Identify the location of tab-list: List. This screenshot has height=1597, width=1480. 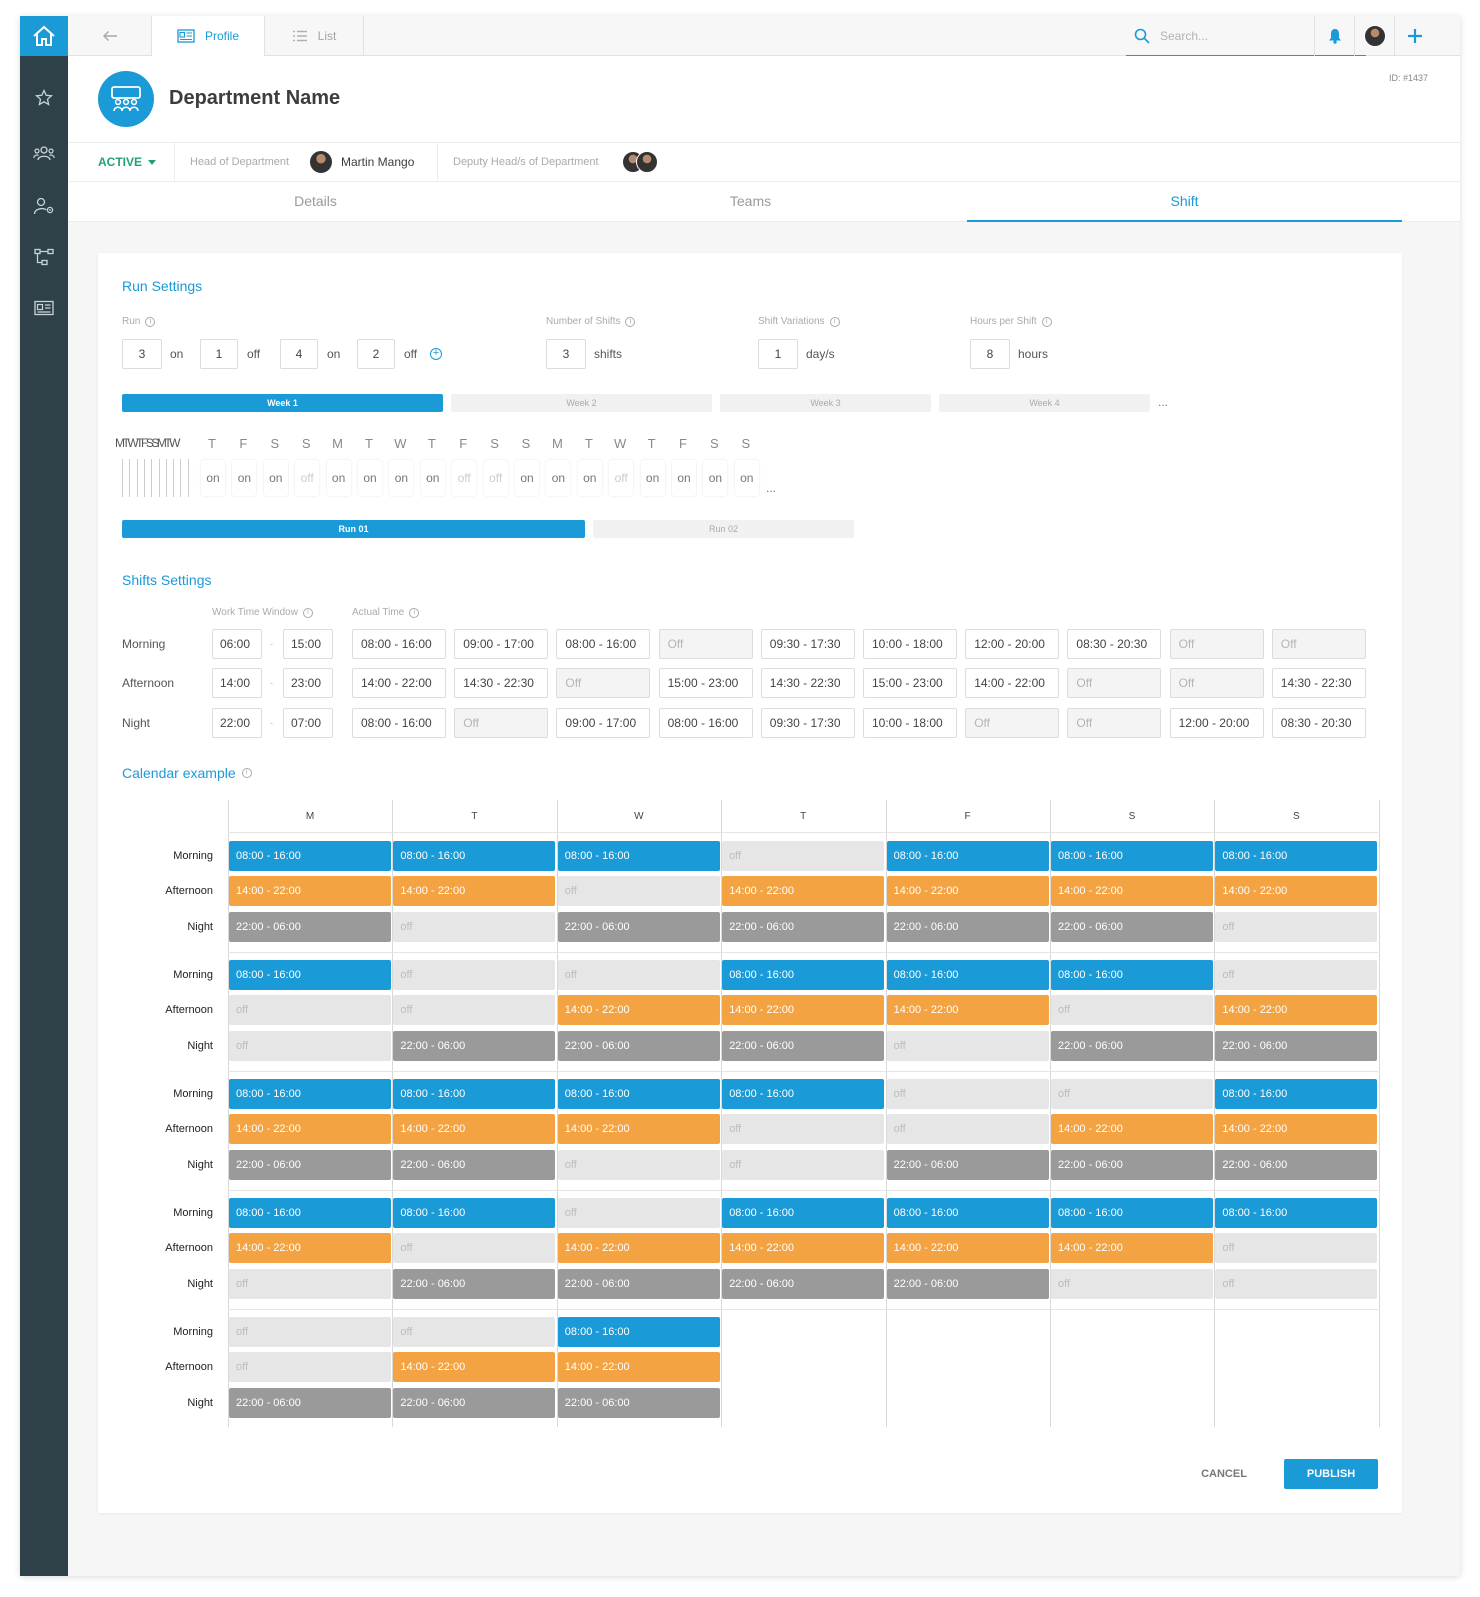
(314, 36).